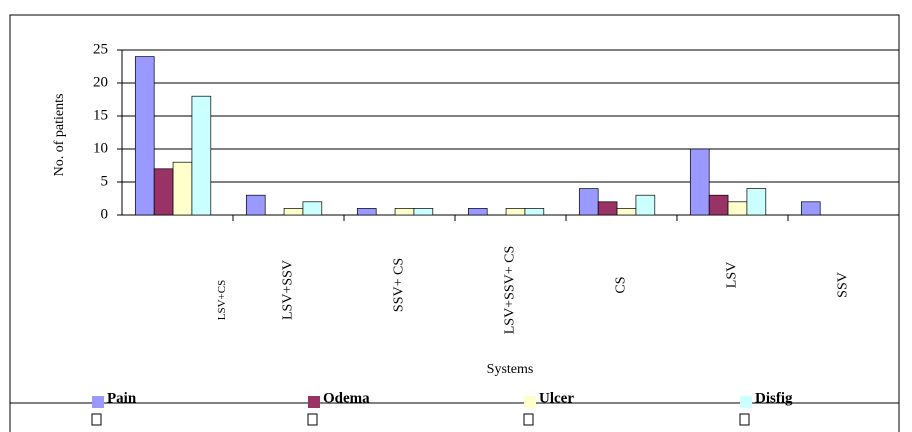 This screenshot has width=912, height=432. Describe the element at coordinates (100, 148) in the screenshot. I see `y-tick-label: 10` at that location.